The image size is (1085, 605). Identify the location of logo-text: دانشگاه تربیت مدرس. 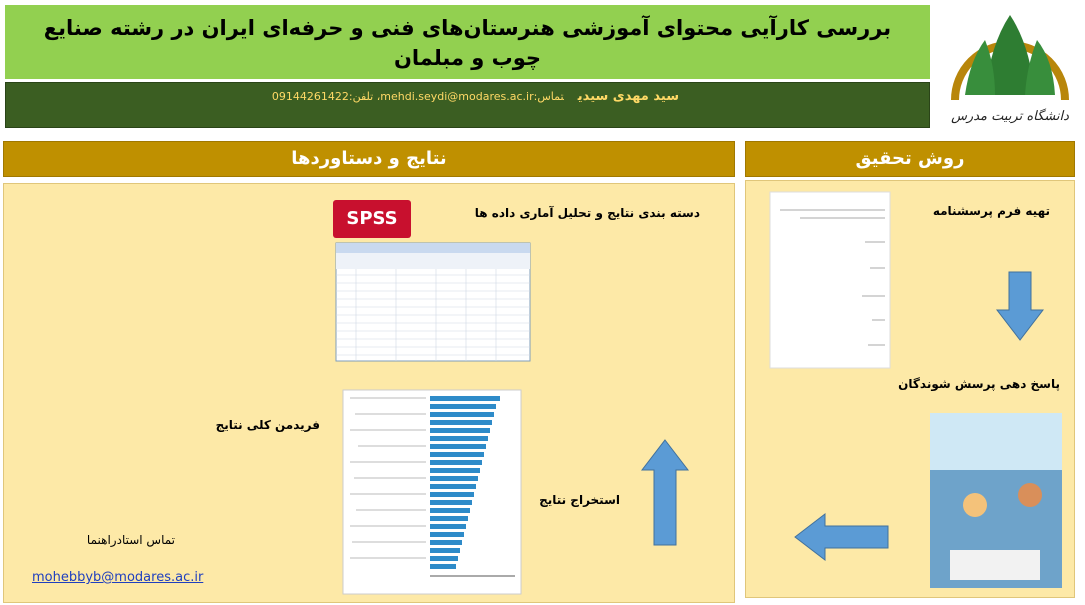
(1010, 116).